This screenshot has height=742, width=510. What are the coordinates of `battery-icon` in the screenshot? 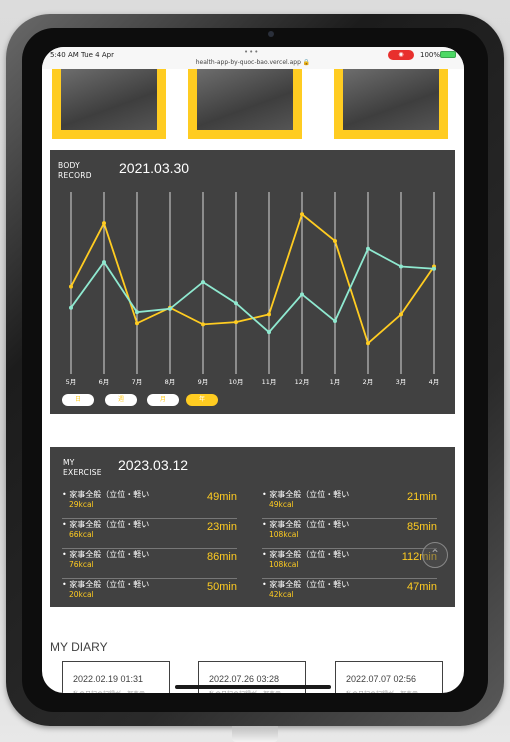 It's located at (448, 54).